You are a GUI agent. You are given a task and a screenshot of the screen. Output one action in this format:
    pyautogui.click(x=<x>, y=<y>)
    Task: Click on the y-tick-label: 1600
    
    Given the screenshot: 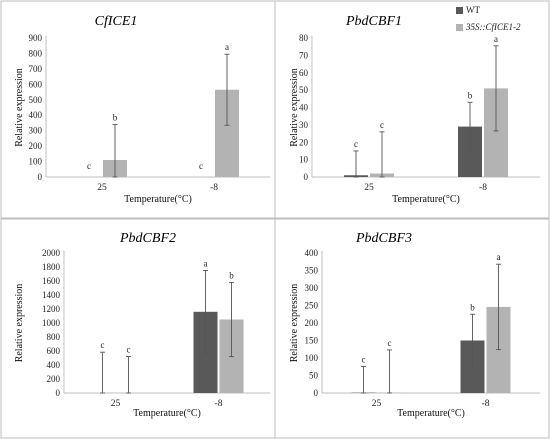 What is the action you would take?
    pyautogui.click(x=51, y=281)
    